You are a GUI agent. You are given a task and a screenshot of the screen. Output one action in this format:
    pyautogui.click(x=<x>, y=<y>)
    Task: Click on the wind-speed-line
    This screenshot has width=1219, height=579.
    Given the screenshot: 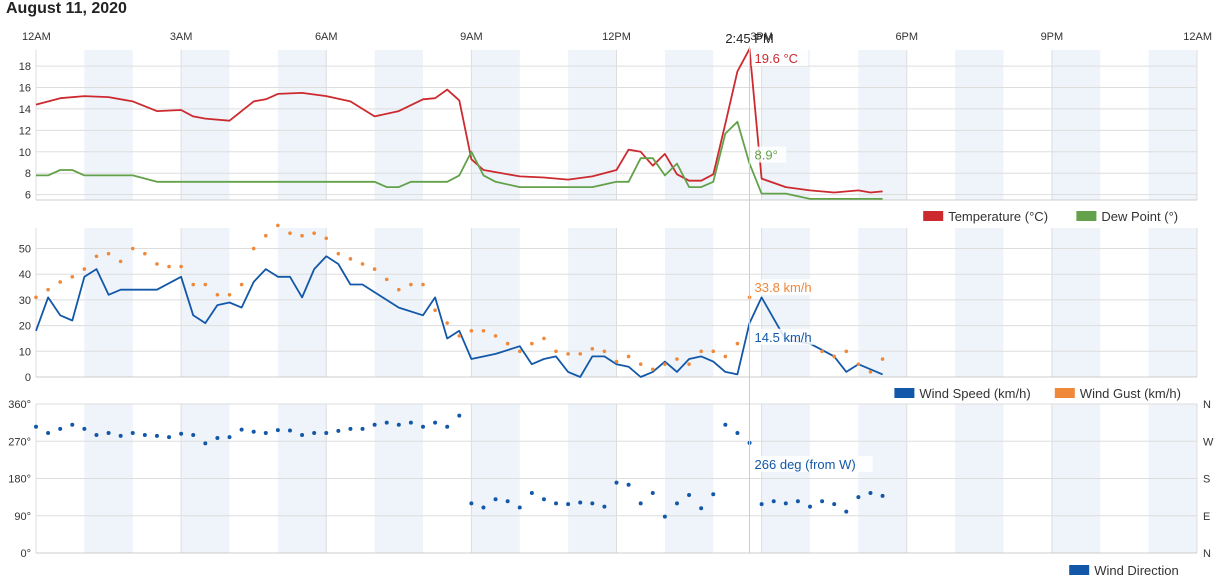 What is the action you would take?
    pyautogui.click(x=459, y=316)
    